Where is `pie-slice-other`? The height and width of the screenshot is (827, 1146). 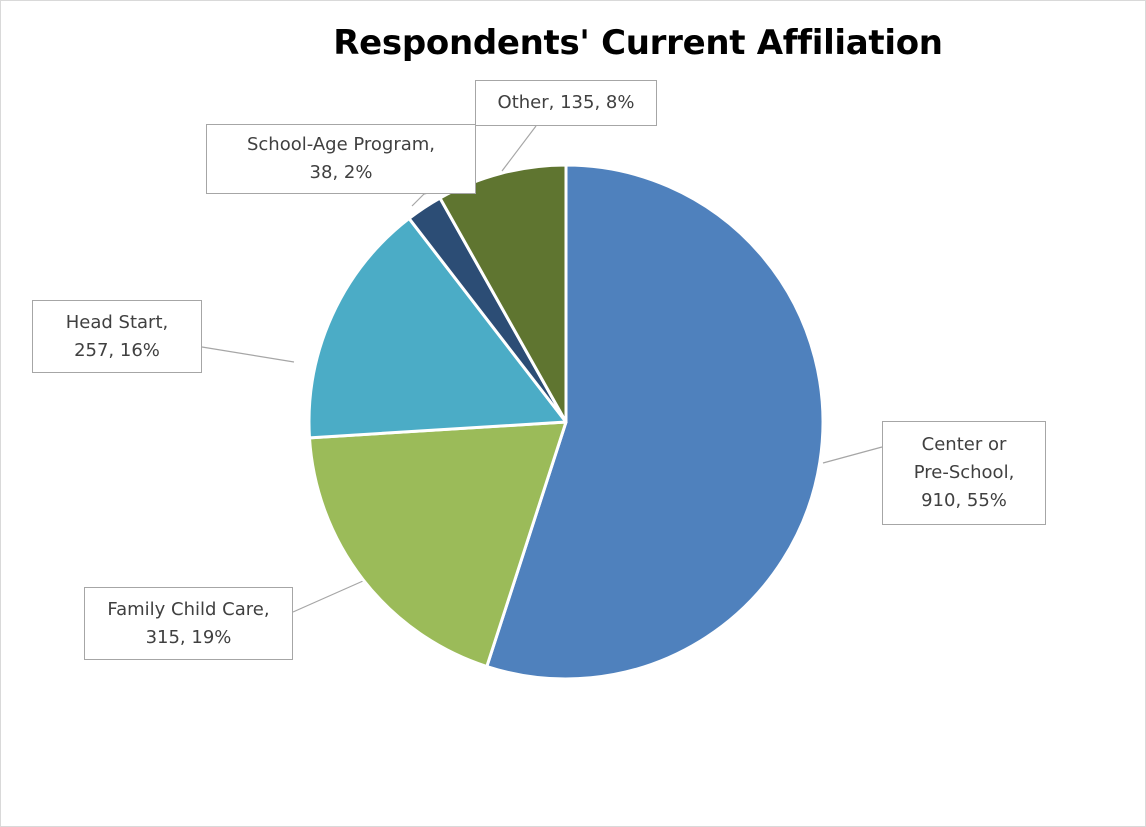
pie-slice-other is located at coordinates (503, 293).